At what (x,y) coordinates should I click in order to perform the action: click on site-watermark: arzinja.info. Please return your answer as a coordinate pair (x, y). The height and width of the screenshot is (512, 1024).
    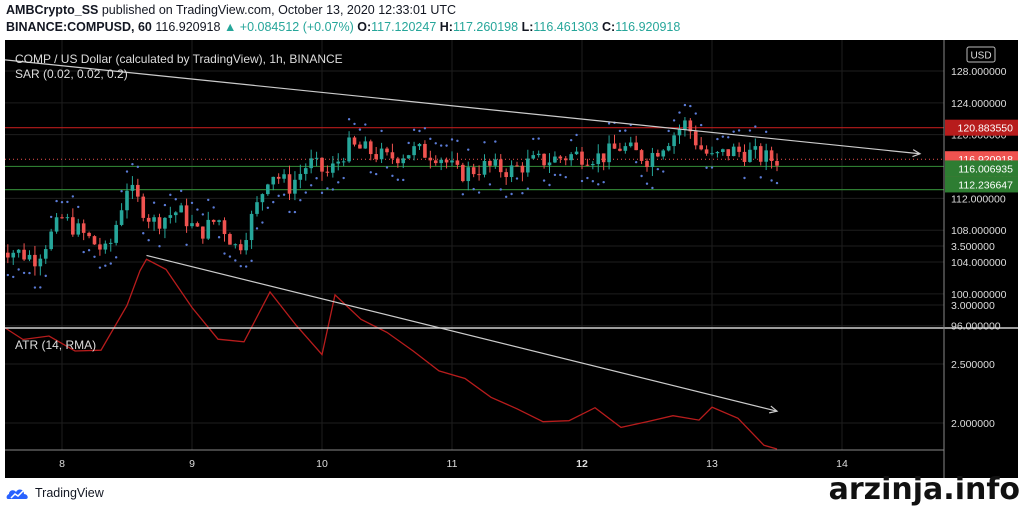
    Looking at the image, I should click on (924, 489).